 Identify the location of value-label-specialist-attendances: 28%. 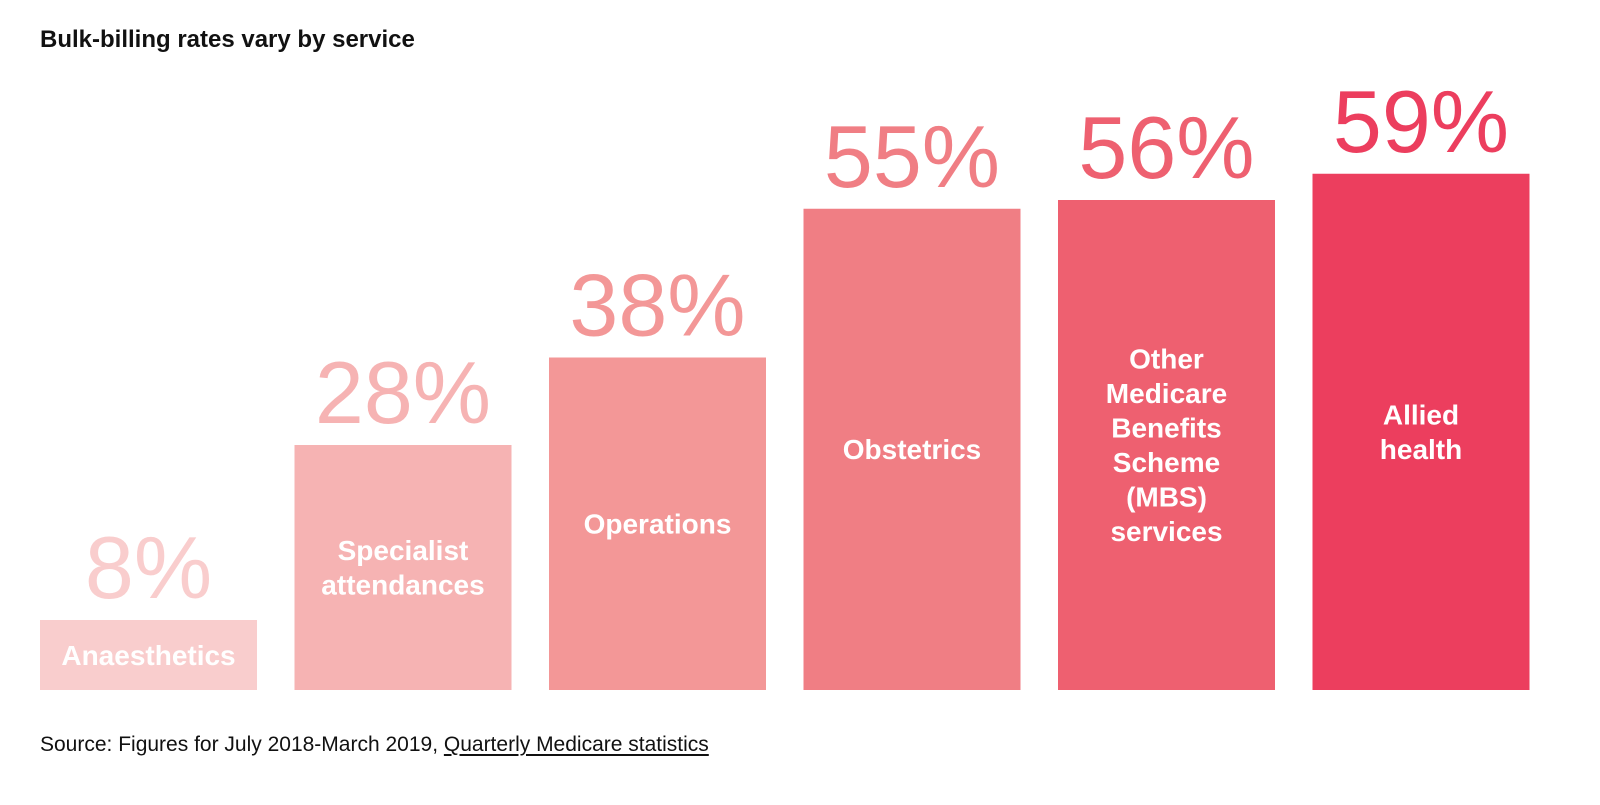
(403, 392).